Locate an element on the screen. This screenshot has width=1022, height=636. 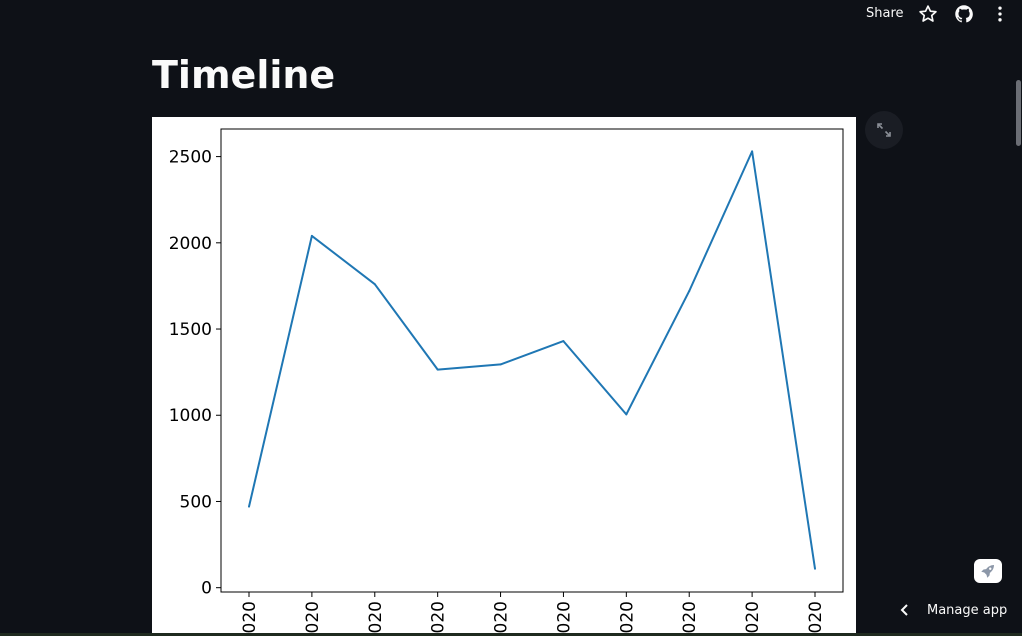
manage-app-button: Manage app is located at coordinates (953, 611).